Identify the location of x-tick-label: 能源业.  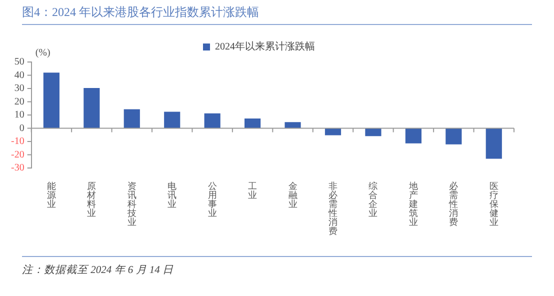
(51, 194).